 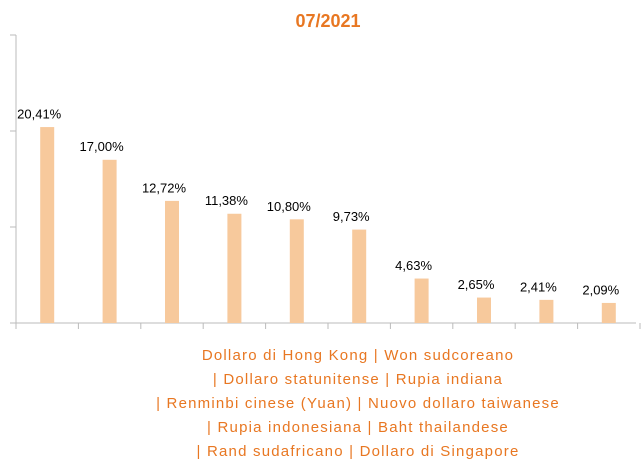 I want to click on value-label: 17,00%, so click(x=102, y=146).